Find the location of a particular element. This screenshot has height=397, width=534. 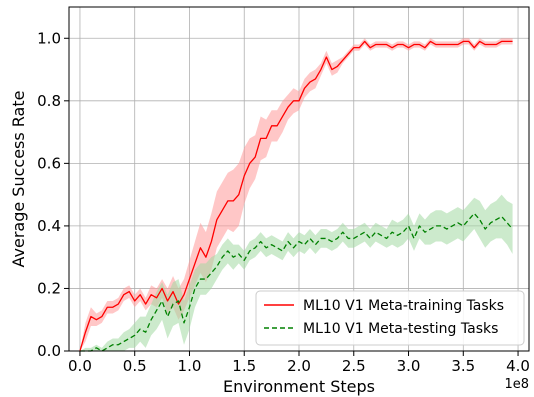

y-axis-ticks: 0.0 0.2 0.4 0.6 0.8 1.0 is located at coordinates (53, 194).